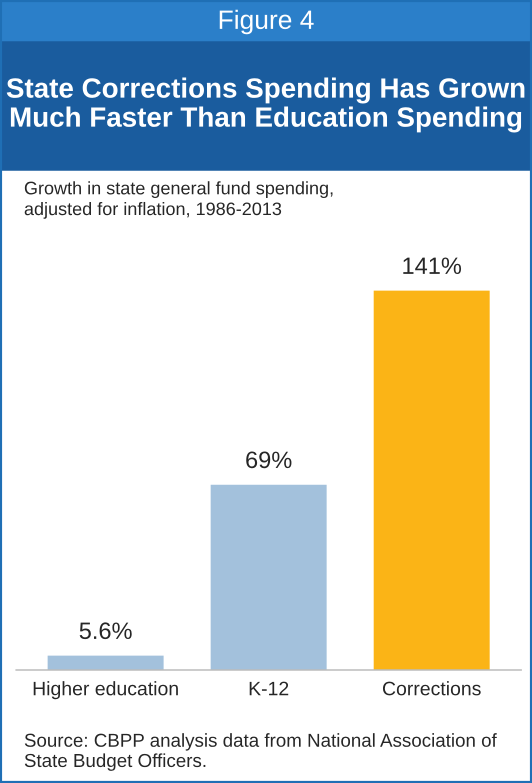 The width and height of the screenshot is (532, 783). What do you see at coordinates (106, 631) in the screenshot?
I see `data-label: 5.6%` at bounding box center [106, 631].